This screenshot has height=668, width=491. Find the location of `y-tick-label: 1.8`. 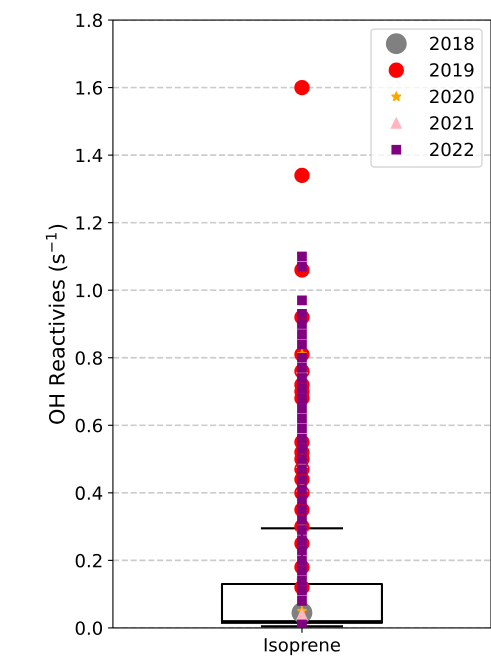

y-tick-label: 1.8 is located at coordinates (89, 21).